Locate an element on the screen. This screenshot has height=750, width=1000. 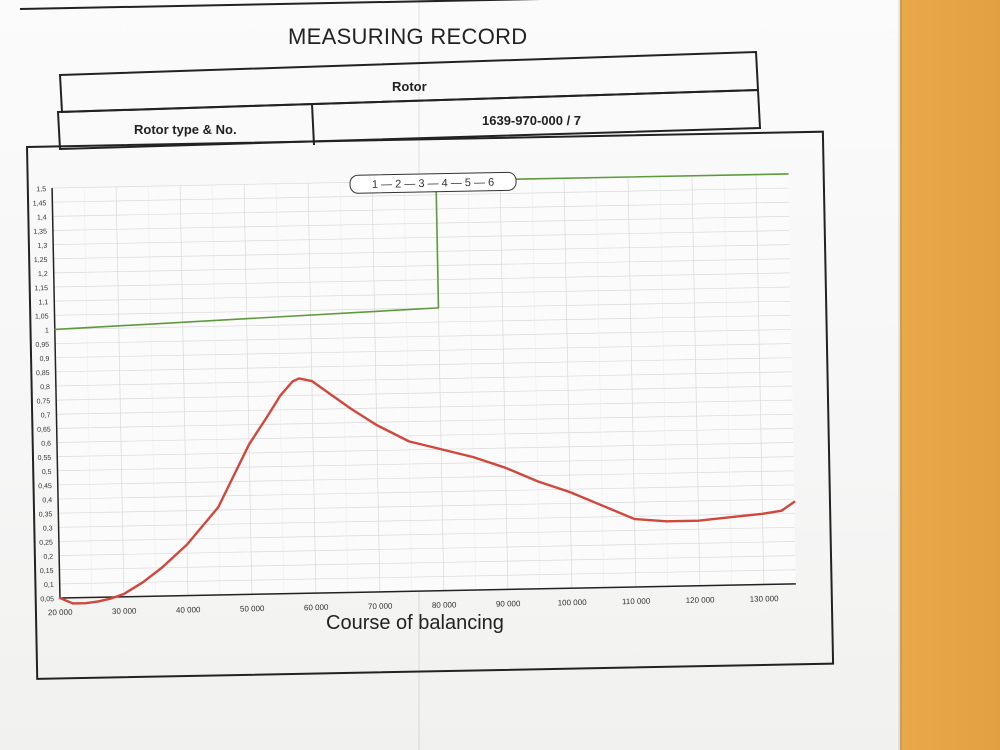
x-tick-label: 80 000 is located at coordinates (444, 604).